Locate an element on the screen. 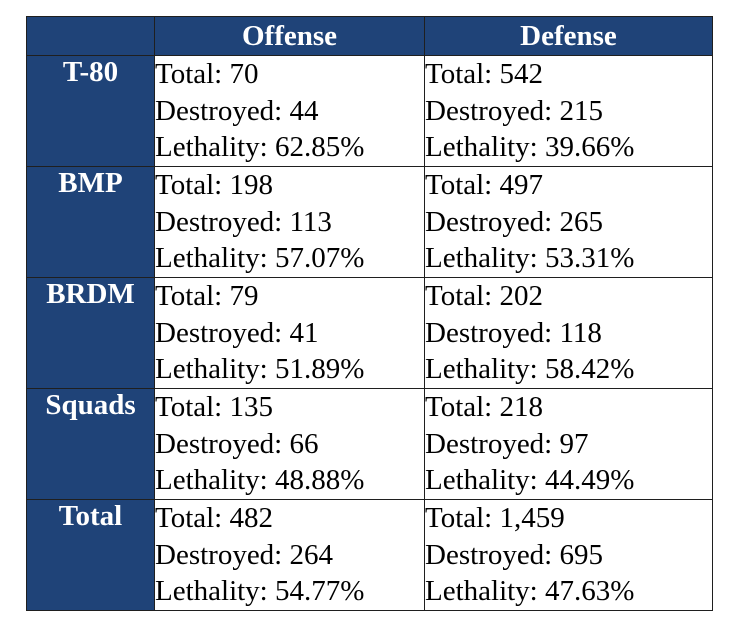  destroyed-line: Destroyed: 66 is located at coordinates (289, 444).